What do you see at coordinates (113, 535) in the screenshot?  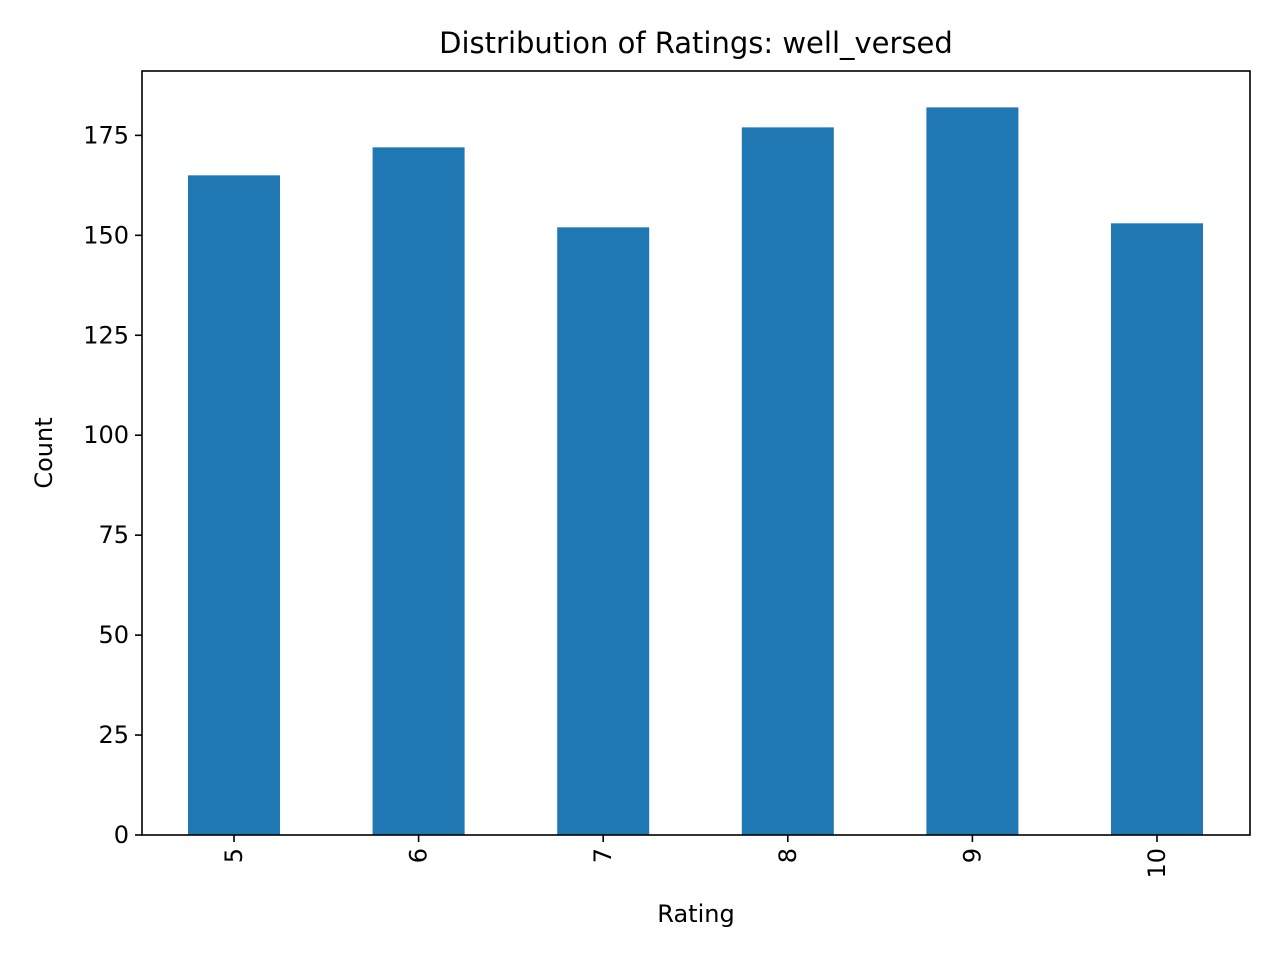 I see `y-tick-label: 75` at bounding box center [113, 535].